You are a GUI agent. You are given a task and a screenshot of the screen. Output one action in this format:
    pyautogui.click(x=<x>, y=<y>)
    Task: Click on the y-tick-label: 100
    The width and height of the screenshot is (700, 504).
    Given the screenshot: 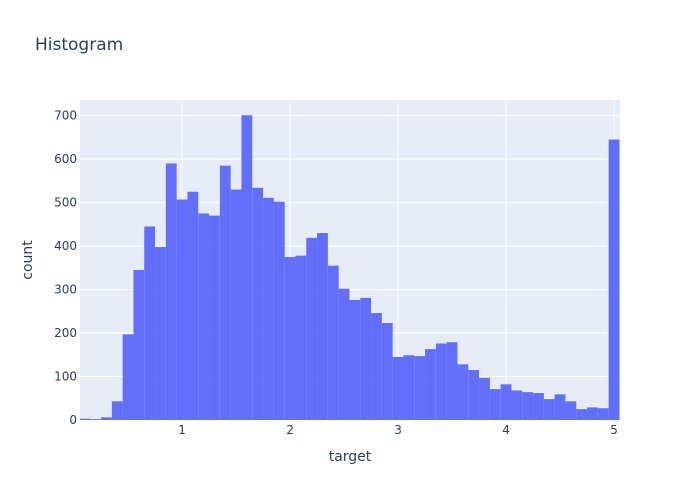 What is the action you would take?
    pyautogui.click(x=65, y=377)
    